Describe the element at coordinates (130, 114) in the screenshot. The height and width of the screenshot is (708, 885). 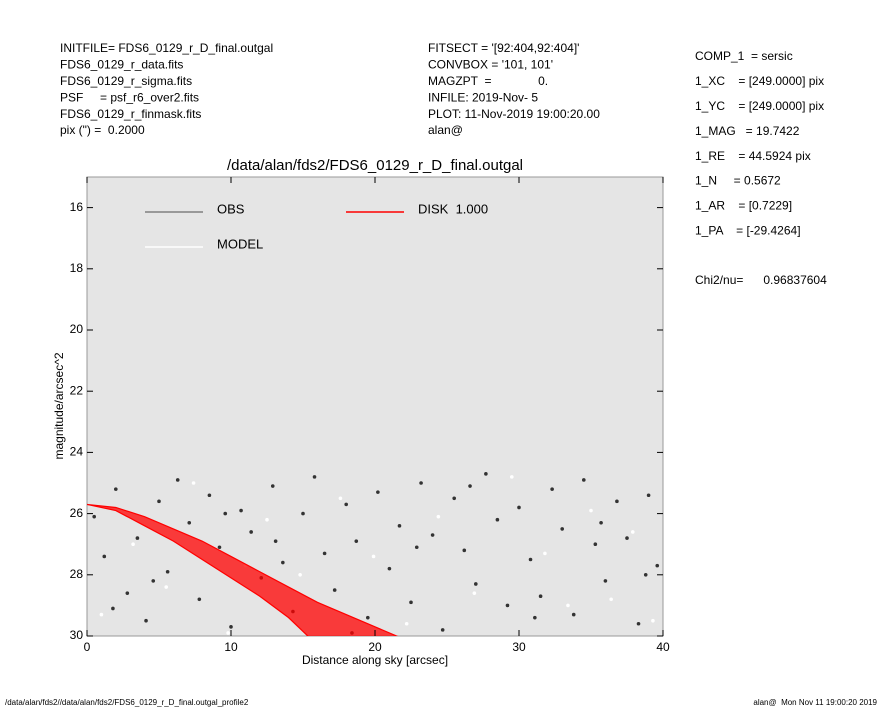
I see `header-left-line: FDS6_0129_r_finmask.fits` at that location.